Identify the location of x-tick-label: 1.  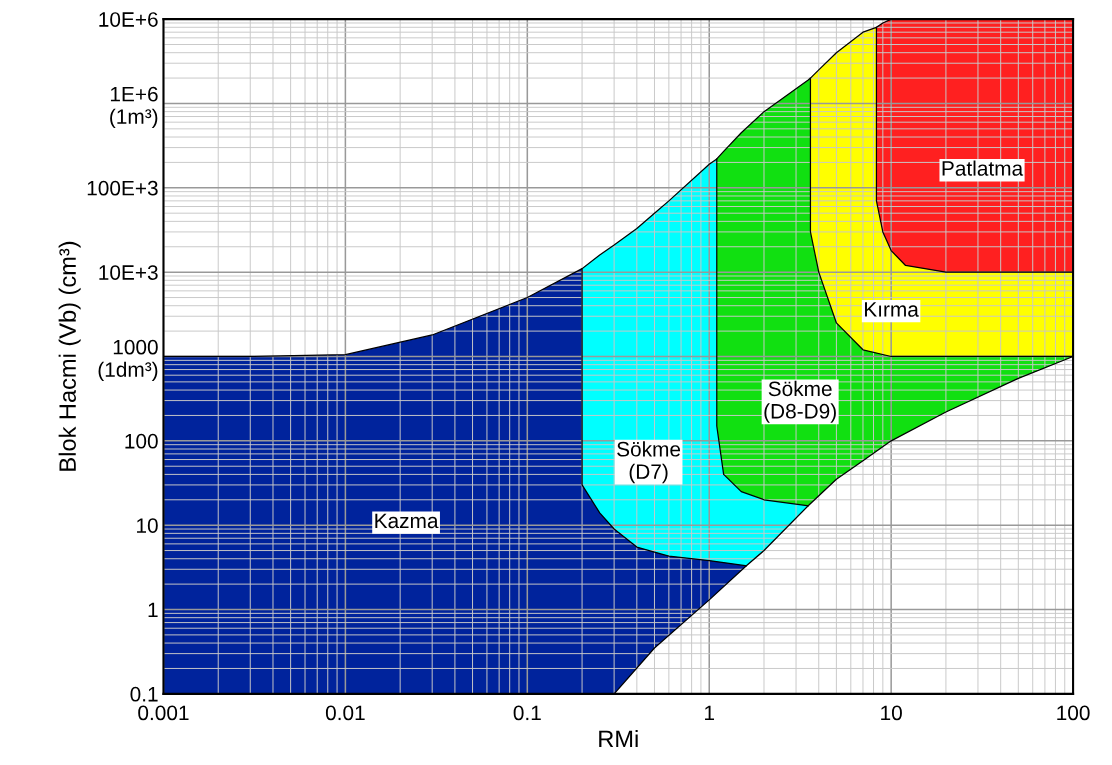
(710, 713).